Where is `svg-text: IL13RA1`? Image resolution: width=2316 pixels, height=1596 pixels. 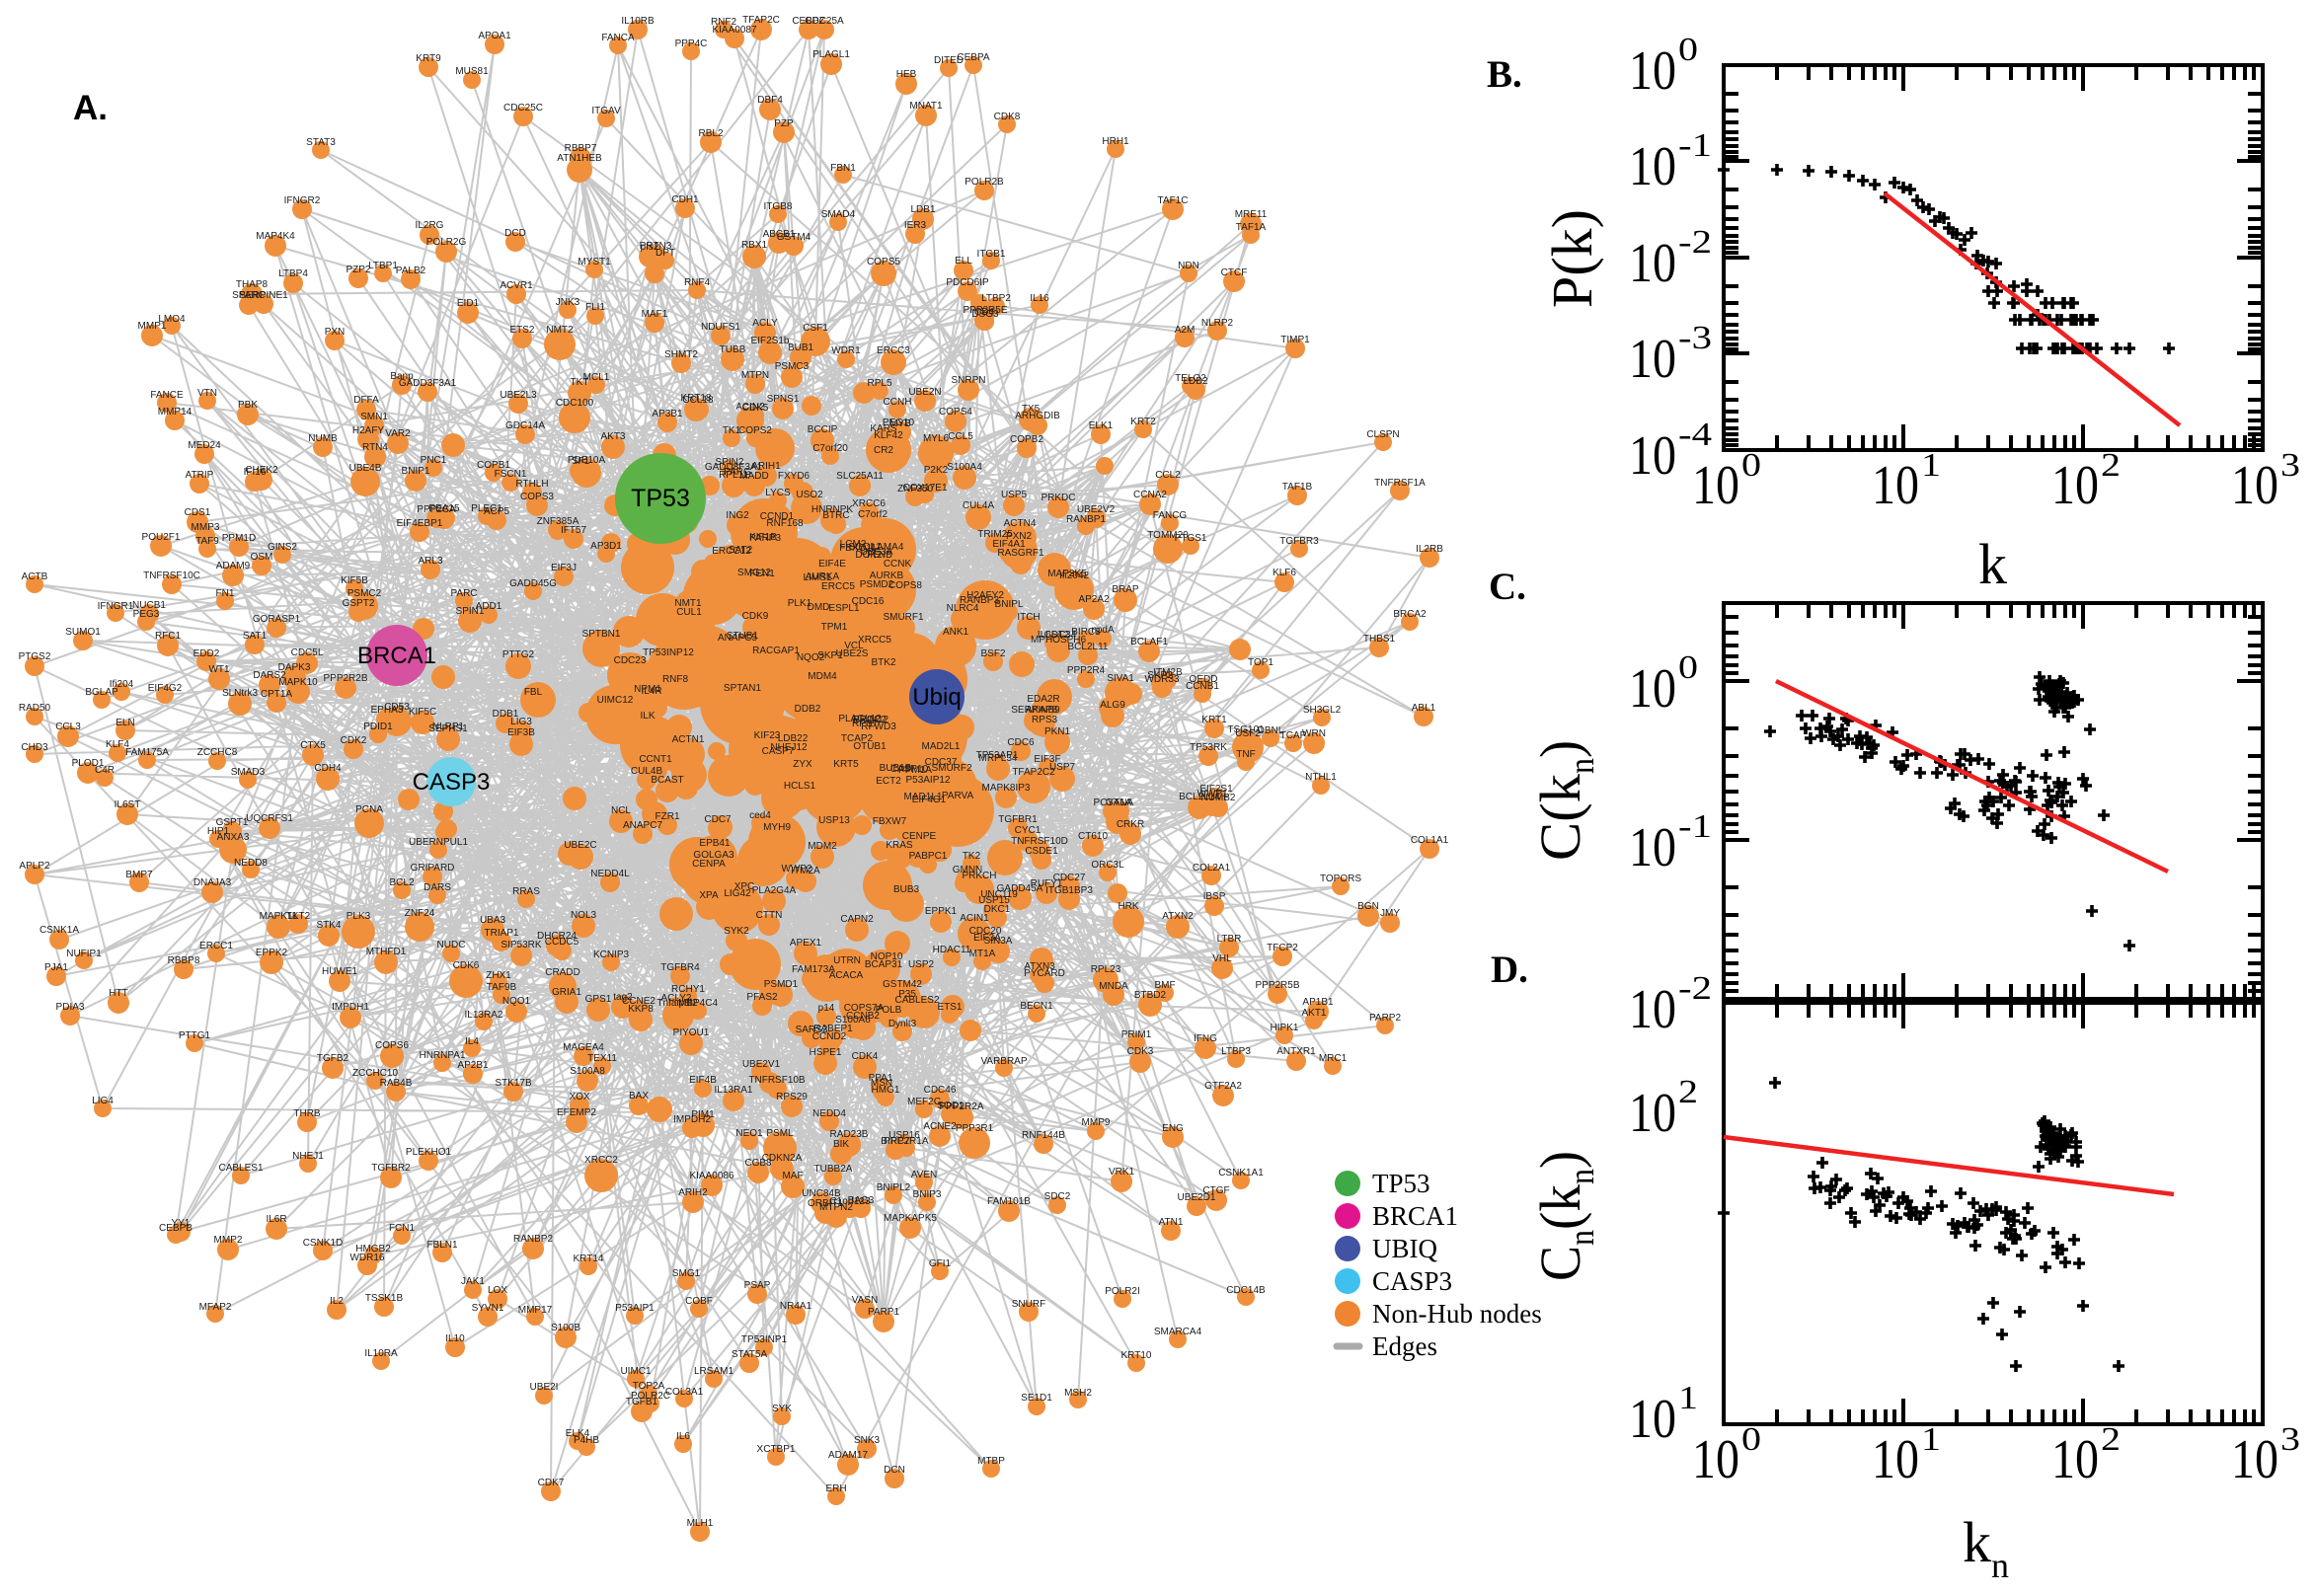 svg-text: IL13RA1 is located at coordinates (734, 1090).